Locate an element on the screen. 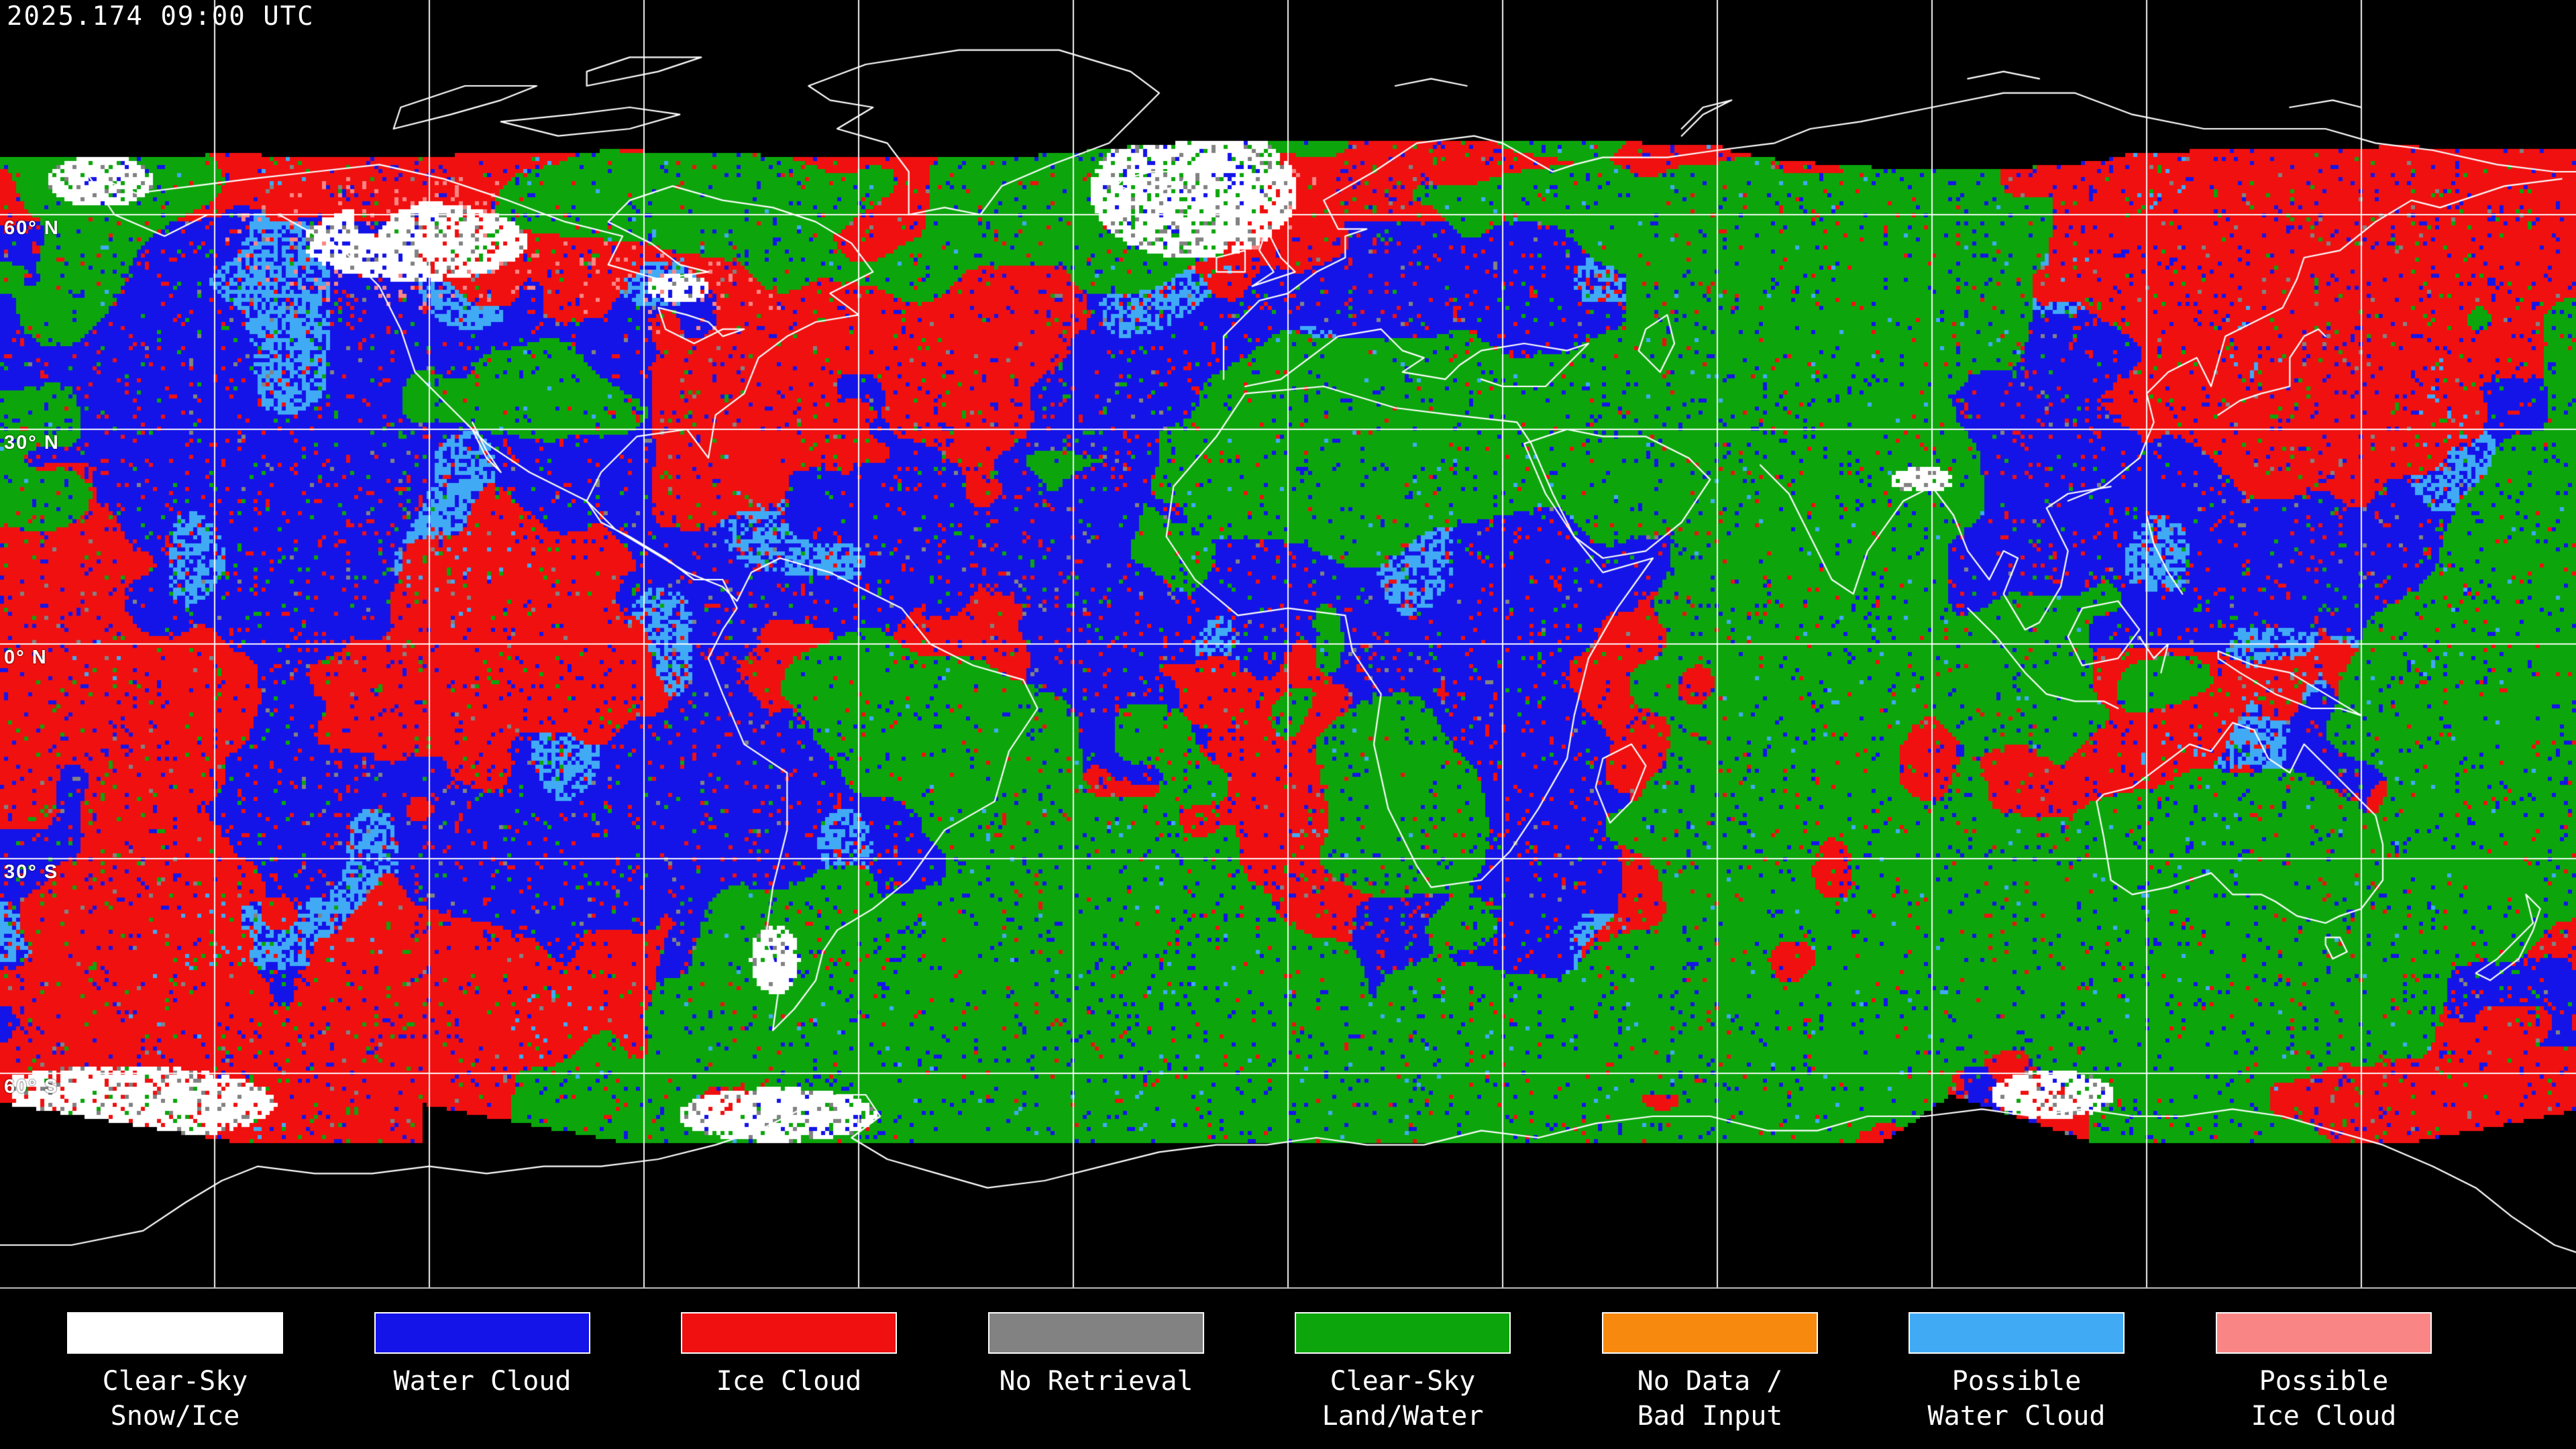  legend-item-ice-cloud: Ice Cloud is located at coordinates (789, 1344).